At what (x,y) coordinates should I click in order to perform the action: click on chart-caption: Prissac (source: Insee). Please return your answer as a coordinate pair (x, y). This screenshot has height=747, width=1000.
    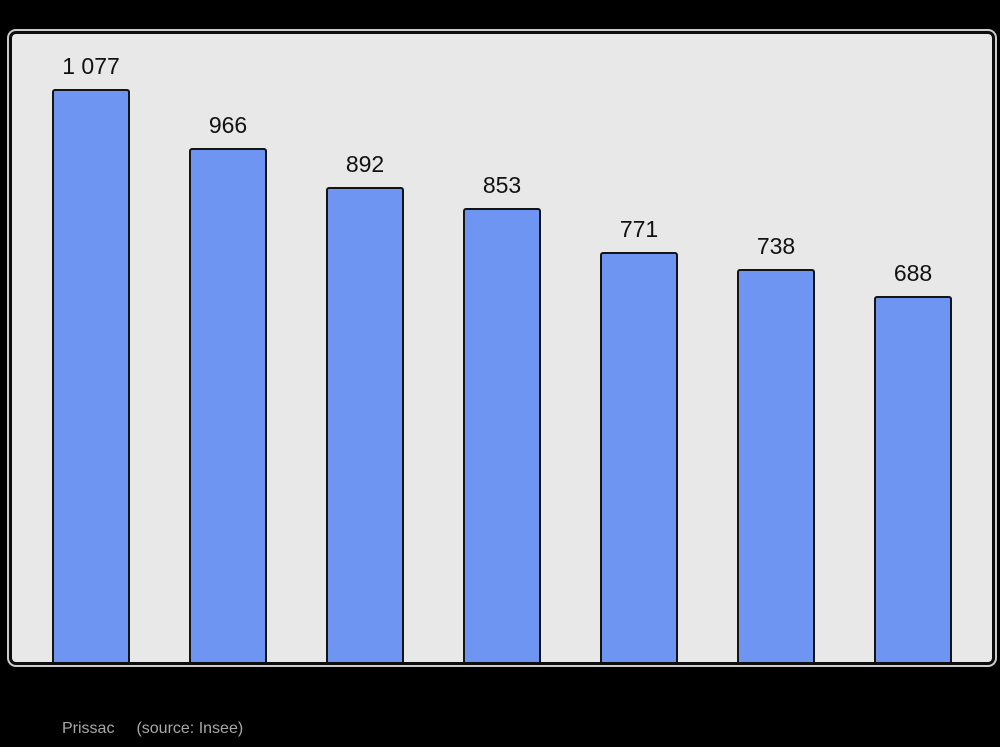
    Looking at the image, I should click on (152, 729).